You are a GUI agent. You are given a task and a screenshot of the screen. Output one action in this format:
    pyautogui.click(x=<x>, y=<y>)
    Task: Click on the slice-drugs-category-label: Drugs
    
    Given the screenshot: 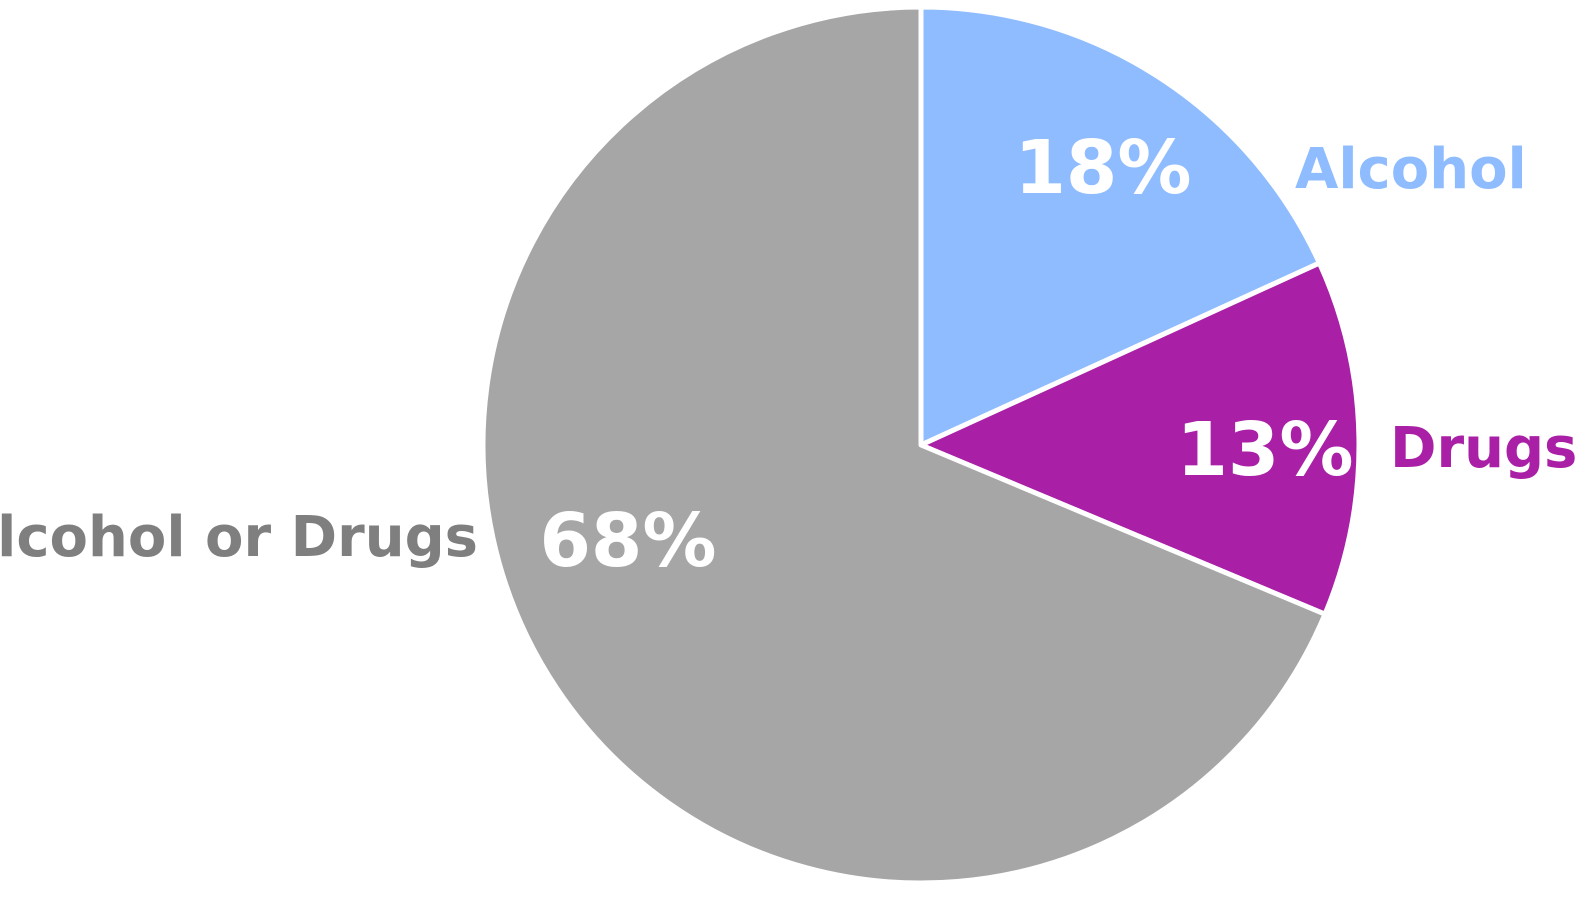 What is the action you would take?
    pyautogui.click(x=1483, y=448)
    